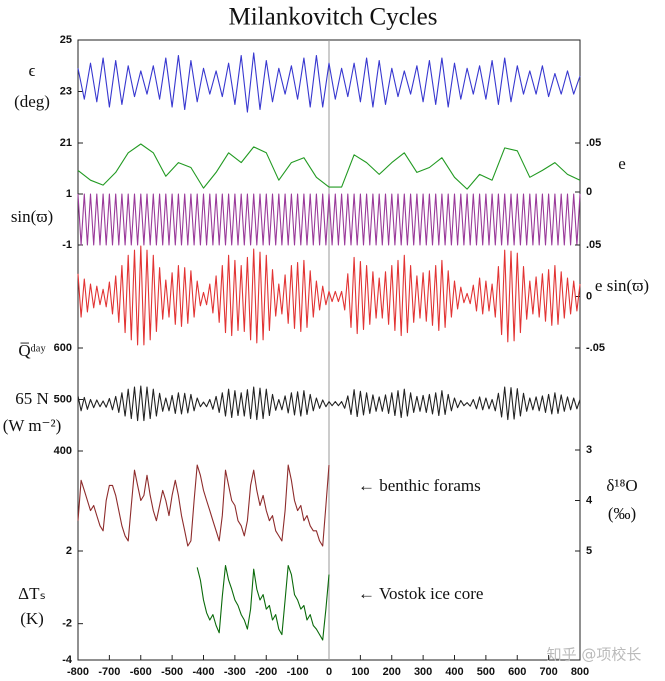  What do you see at coordinates (109, 672) in the screenshot?
I see `x-tick-label: -700` at bounding box center [109, 672].